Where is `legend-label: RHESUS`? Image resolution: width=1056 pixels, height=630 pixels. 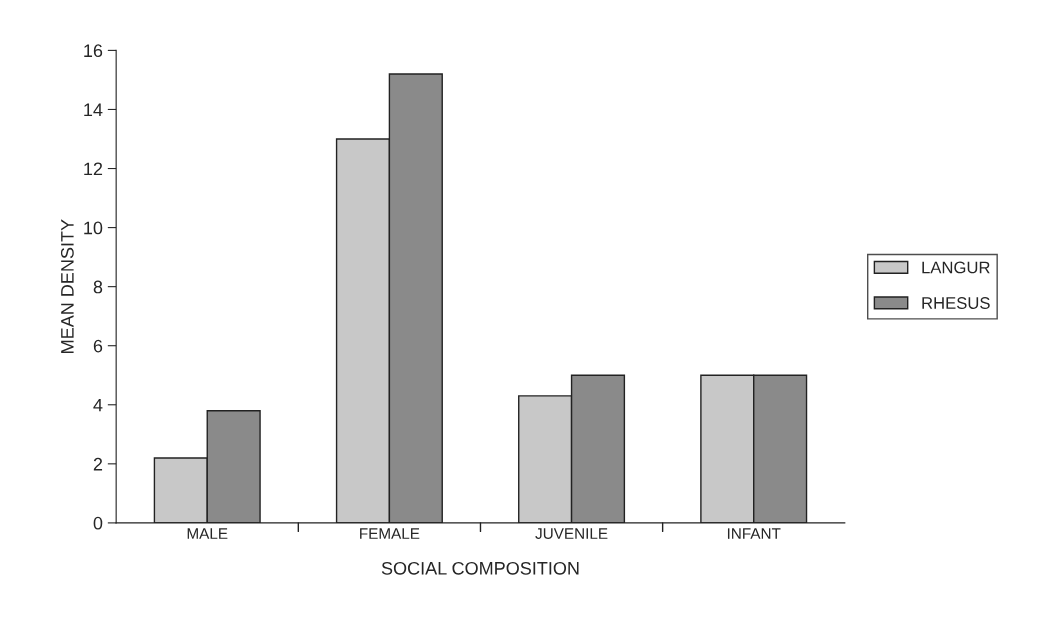 legend-label: RHESUS is located at coordinates (956, 303).